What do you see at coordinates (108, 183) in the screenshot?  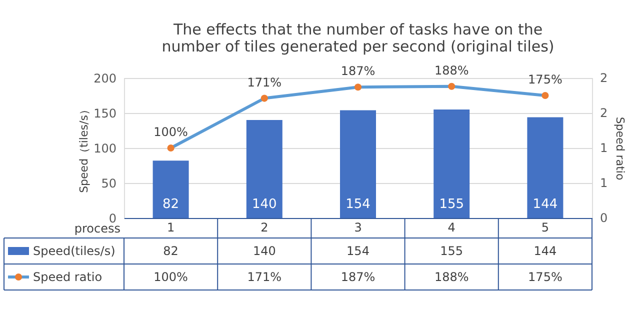 I see `y-tick-label: 50` at bounding box center [108, 183].